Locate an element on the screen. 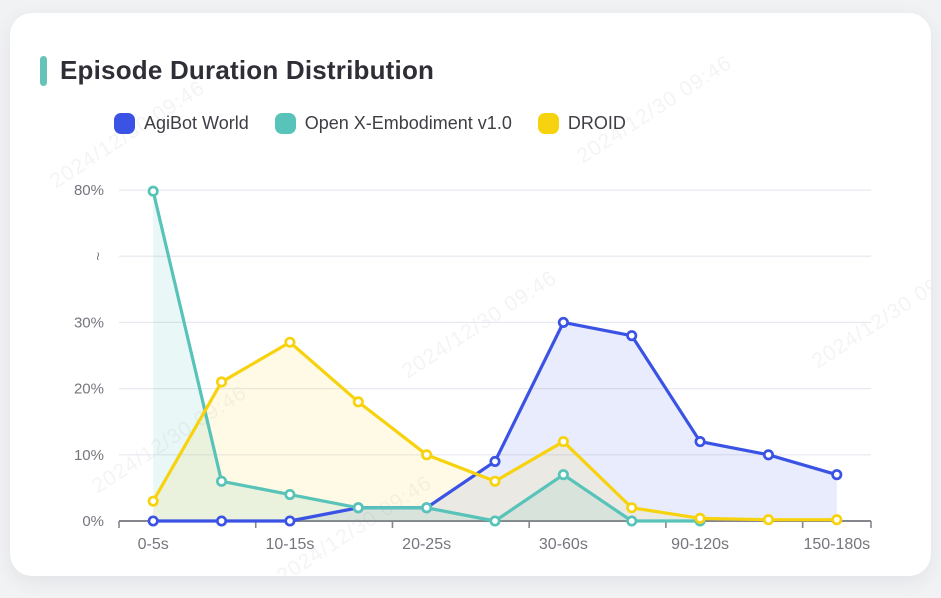 This screenshot has height=598, width=941. x-axis-label: 20-25s is located at coordinates (426, 544).